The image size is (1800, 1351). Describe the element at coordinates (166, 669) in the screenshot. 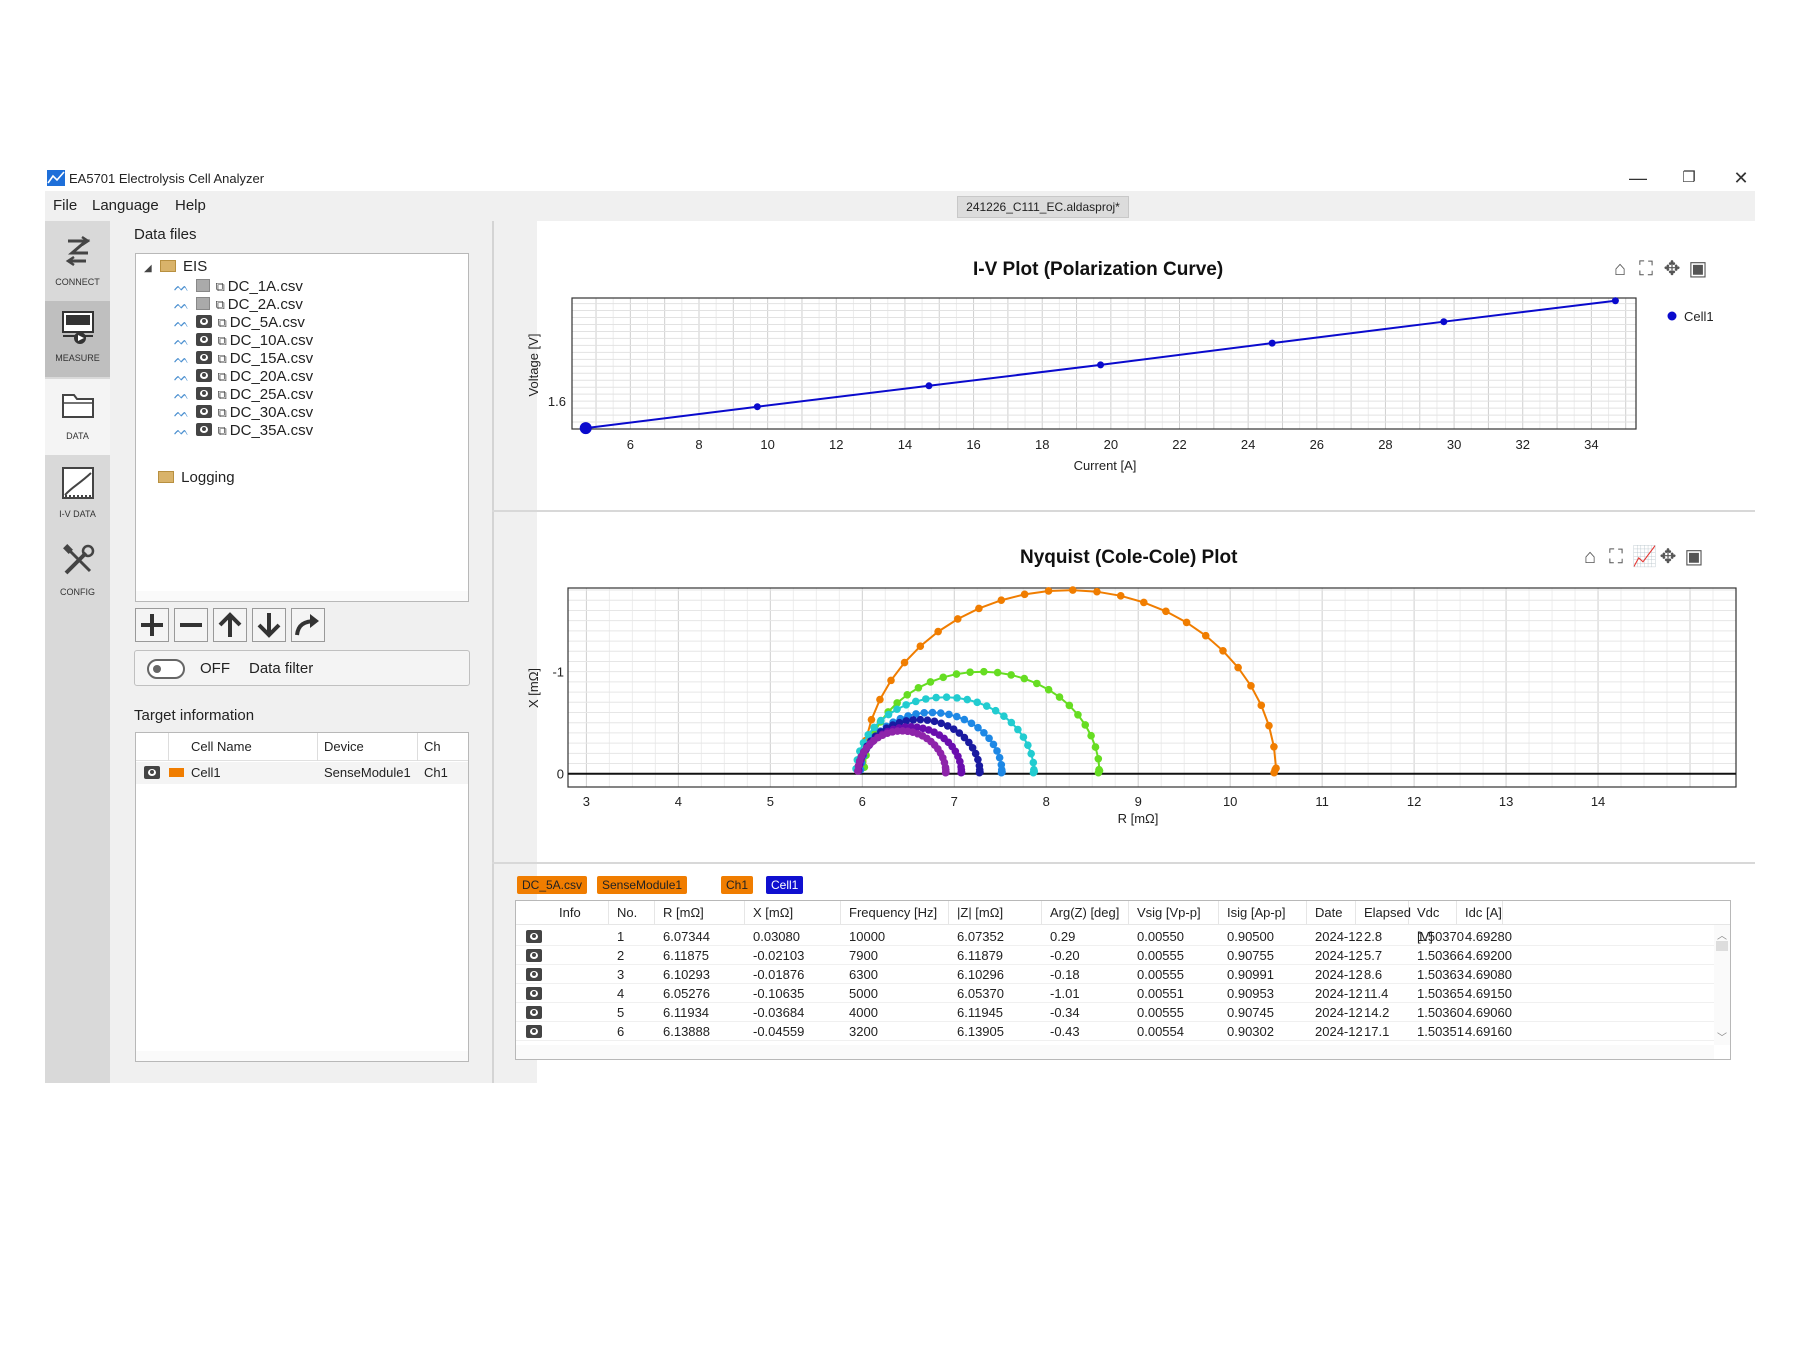

I see `data-filter-toggle` at that location.